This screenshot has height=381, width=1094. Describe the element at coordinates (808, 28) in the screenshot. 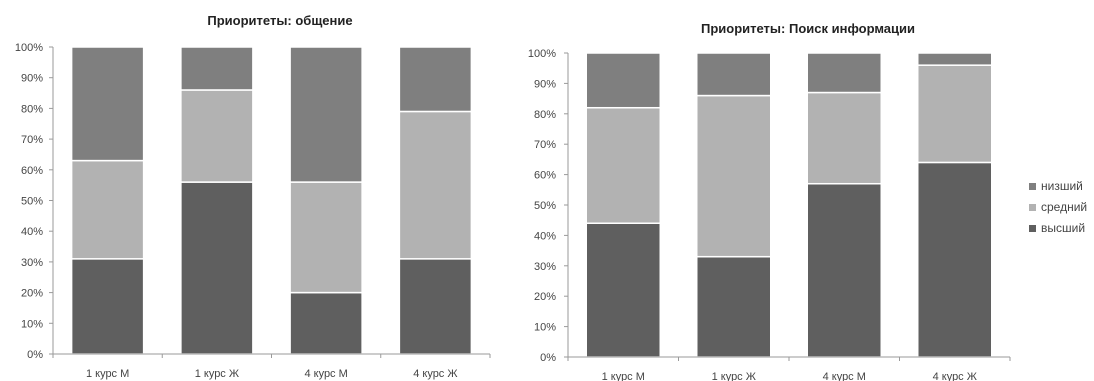

I see `chart-title: Приоритеты: Поиск информации` at that location.